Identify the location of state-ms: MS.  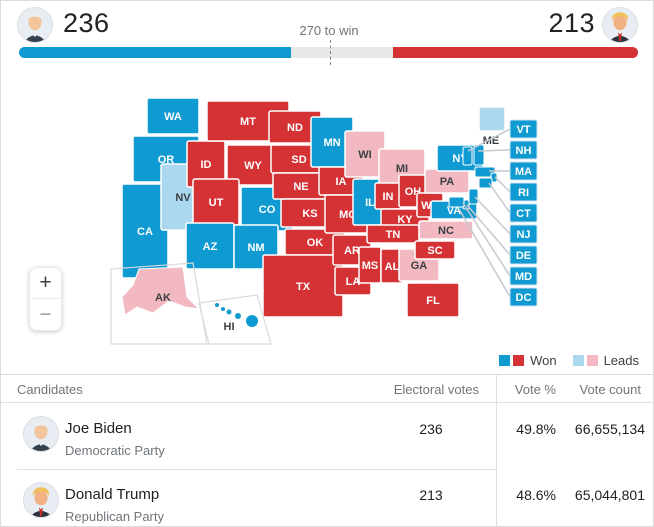
(370, 265).